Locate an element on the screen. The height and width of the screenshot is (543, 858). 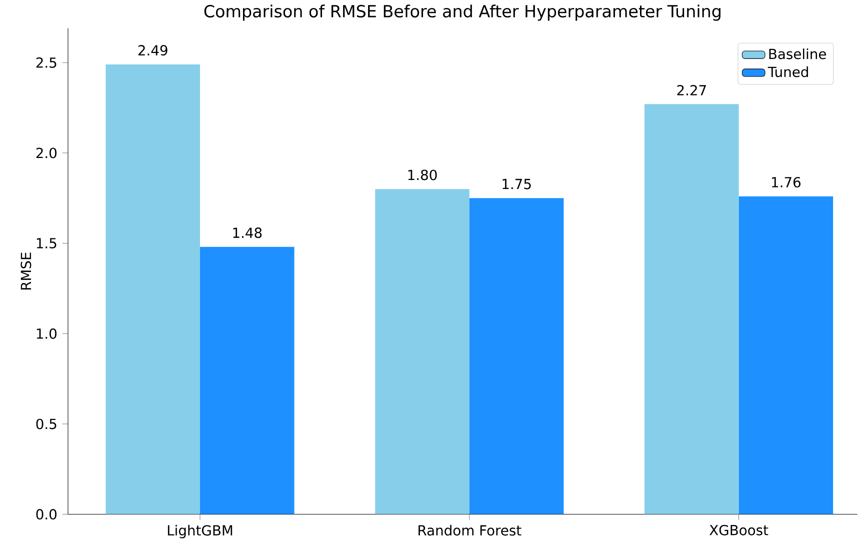
data-label: 2.49 is located at coordinates (153, 50).